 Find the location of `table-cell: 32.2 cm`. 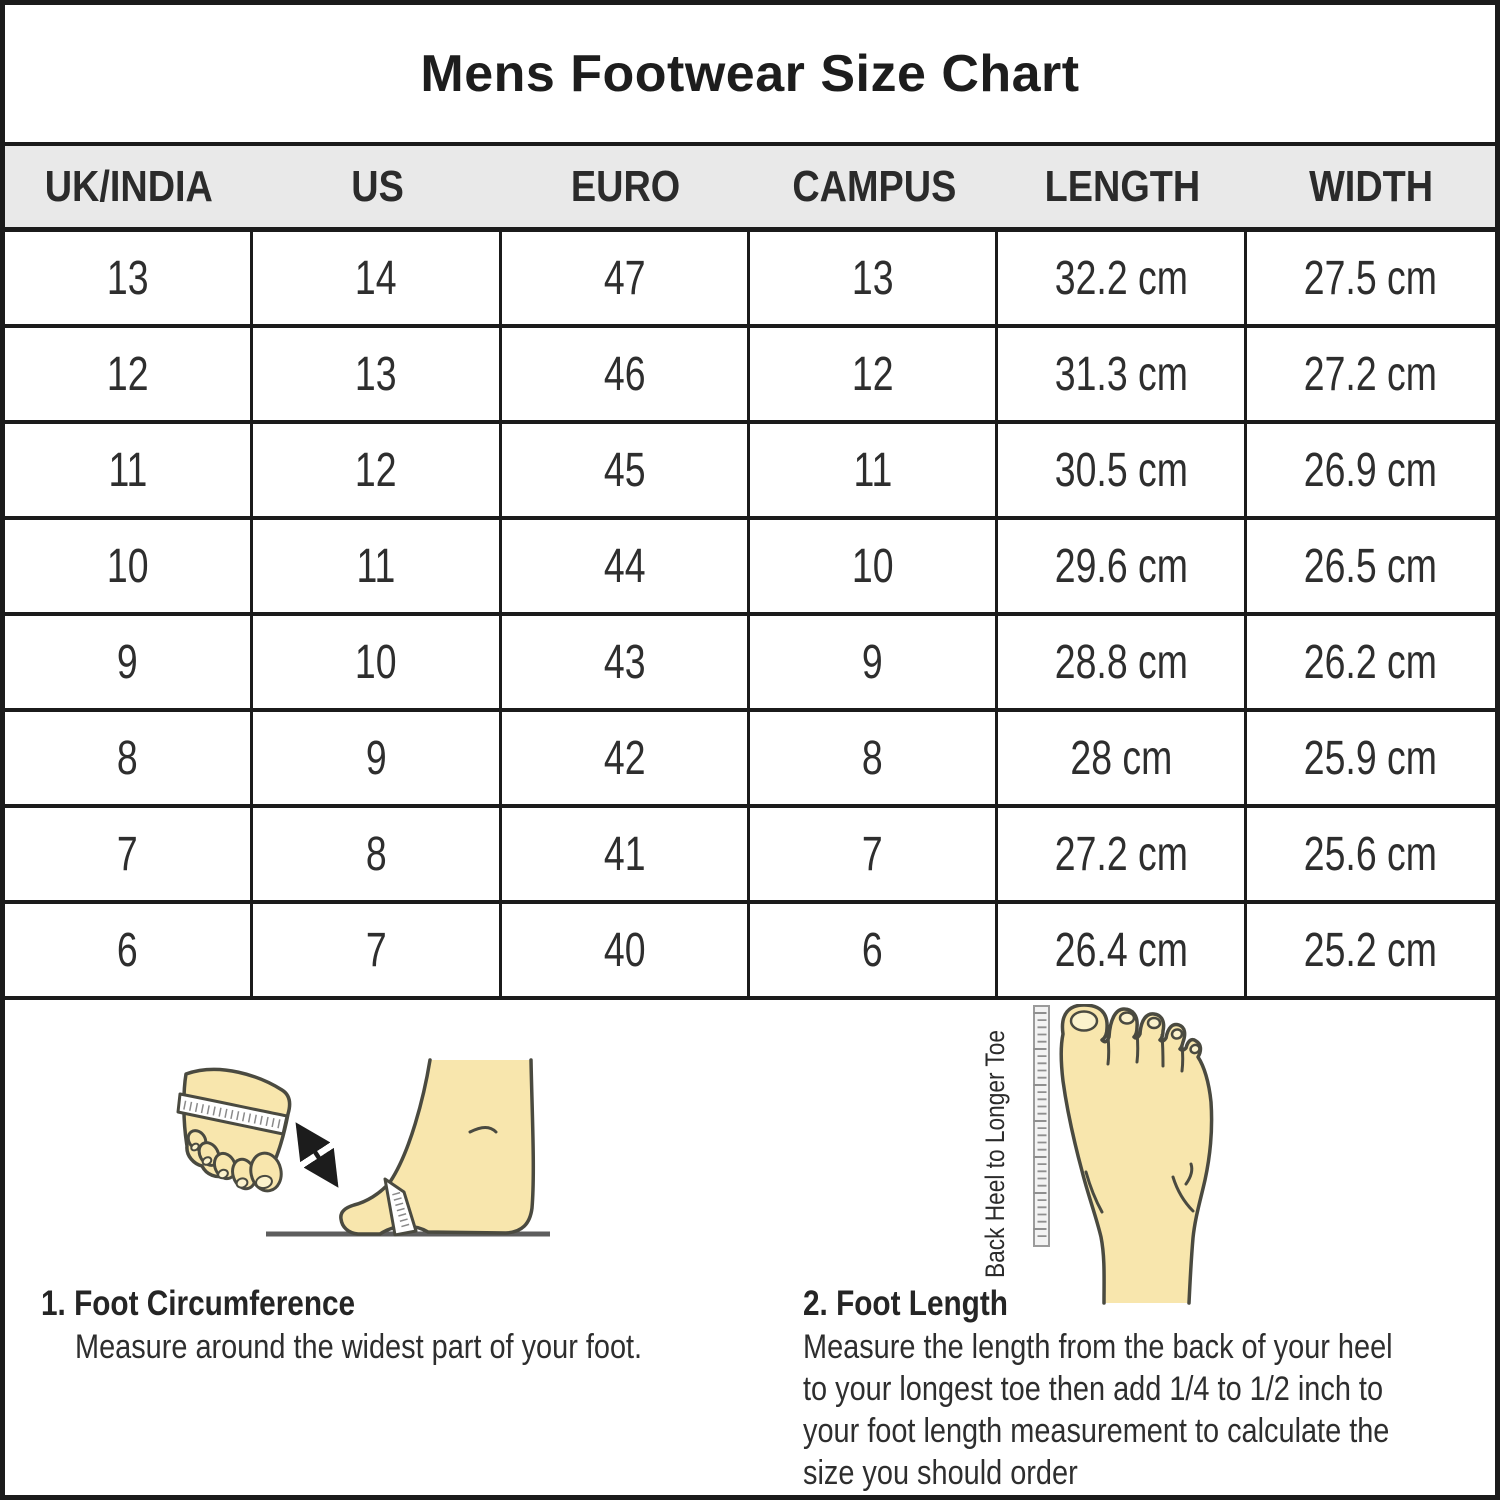

table-cell: 32.2 cm is located at coordinates (1122, 278).